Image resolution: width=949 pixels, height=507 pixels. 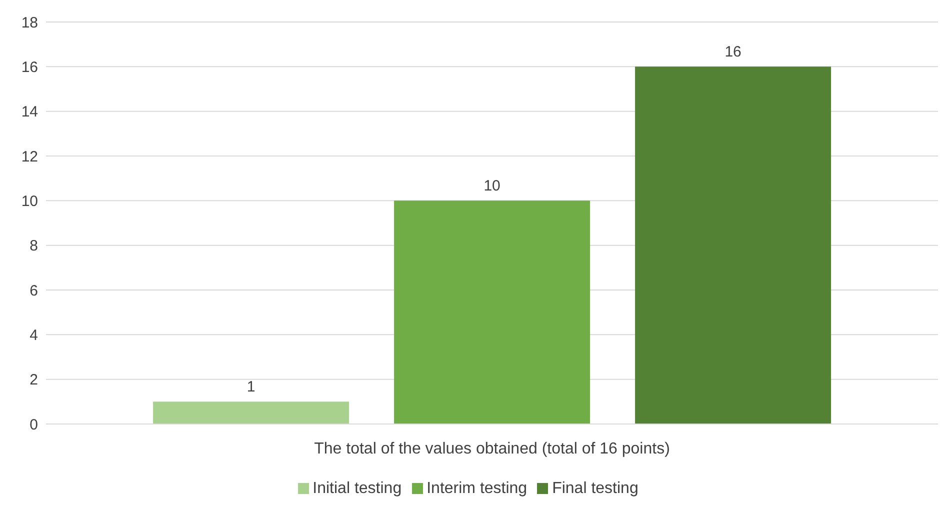 I want to click on x-tick-label: The total of the values obtained (total of 16 points), so click(x=492, y=449).